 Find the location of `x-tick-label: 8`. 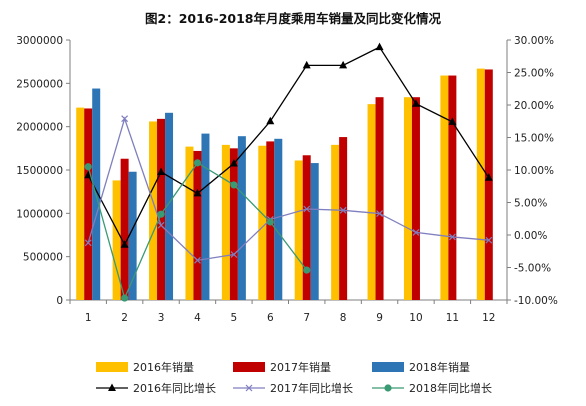

x-tick-label: 8 is located at coordinates (343, 318).